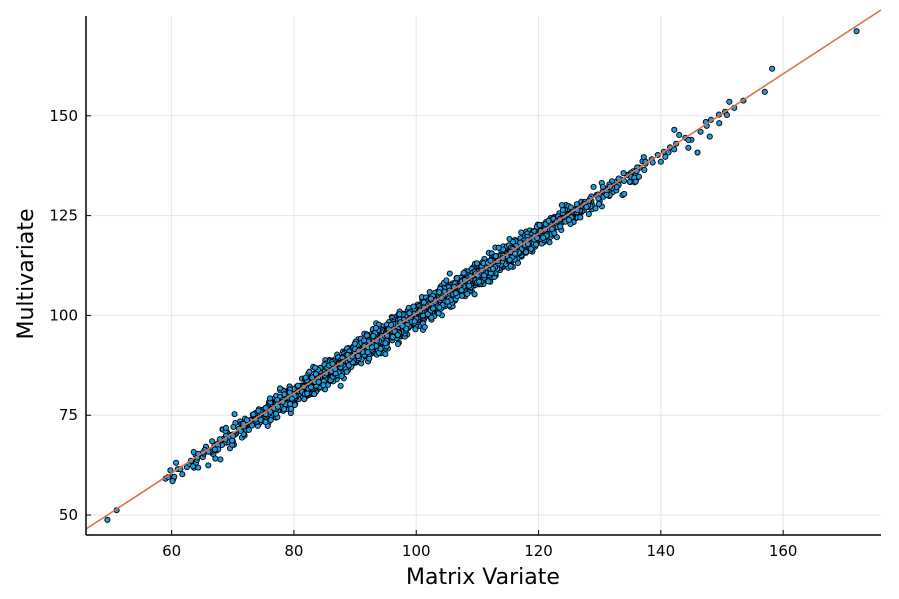 The image size is (899, 599). What do you see at coordinates (171, 551) in the screenshot?
I see `x-tick-label: 60` at bounding box center [171, 551].